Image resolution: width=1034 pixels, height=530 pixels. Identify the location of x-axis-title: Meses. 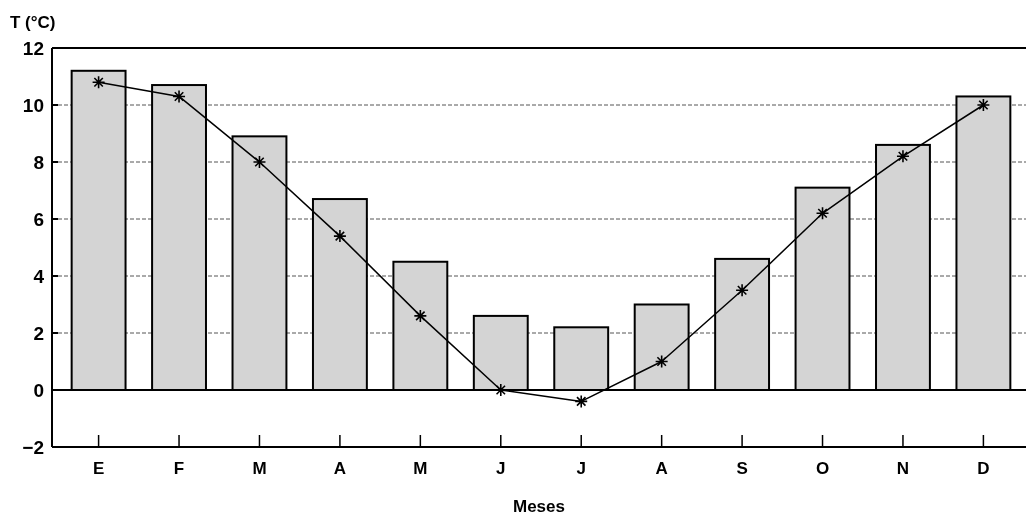
(539, 506).